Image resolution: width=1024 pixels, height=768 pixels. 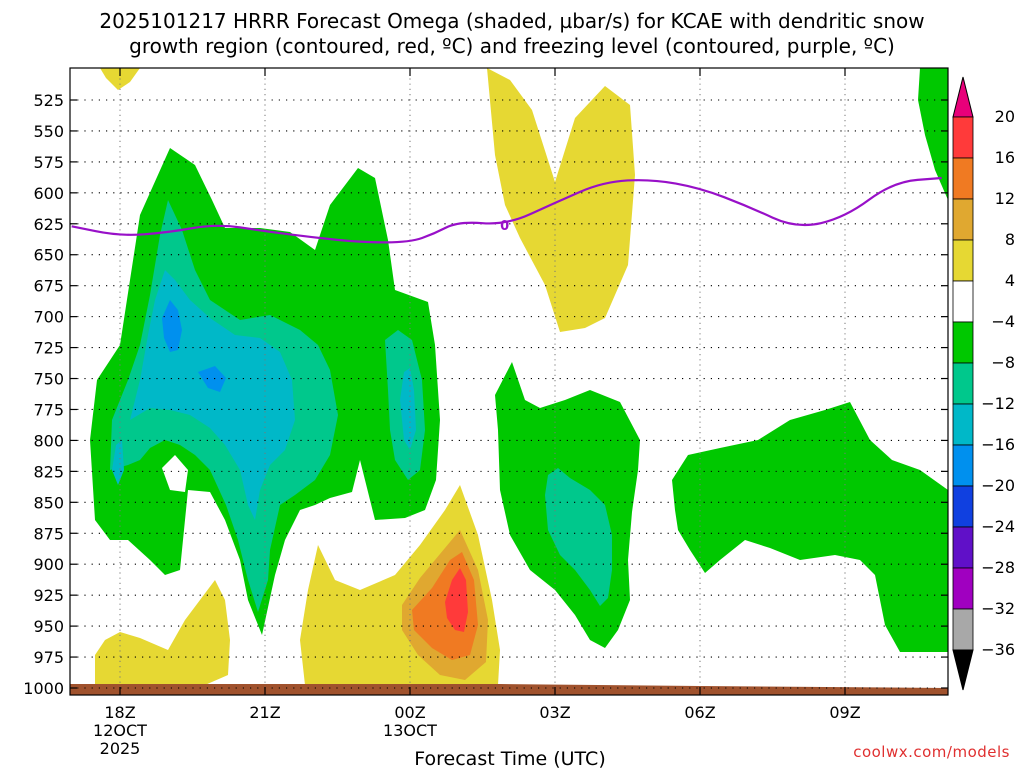 What do you see at coordinates (983, 383) in the screenshot?
I see `colorbar: 20 16 12 8 4 −4 −8 −12 −16 −20 −24 −28 −32 −36` at bounding box center [983, 383].